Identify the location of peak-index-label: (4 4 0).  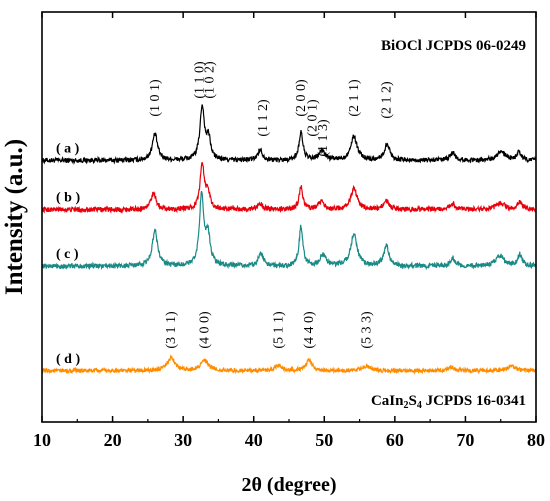
(309, 330).